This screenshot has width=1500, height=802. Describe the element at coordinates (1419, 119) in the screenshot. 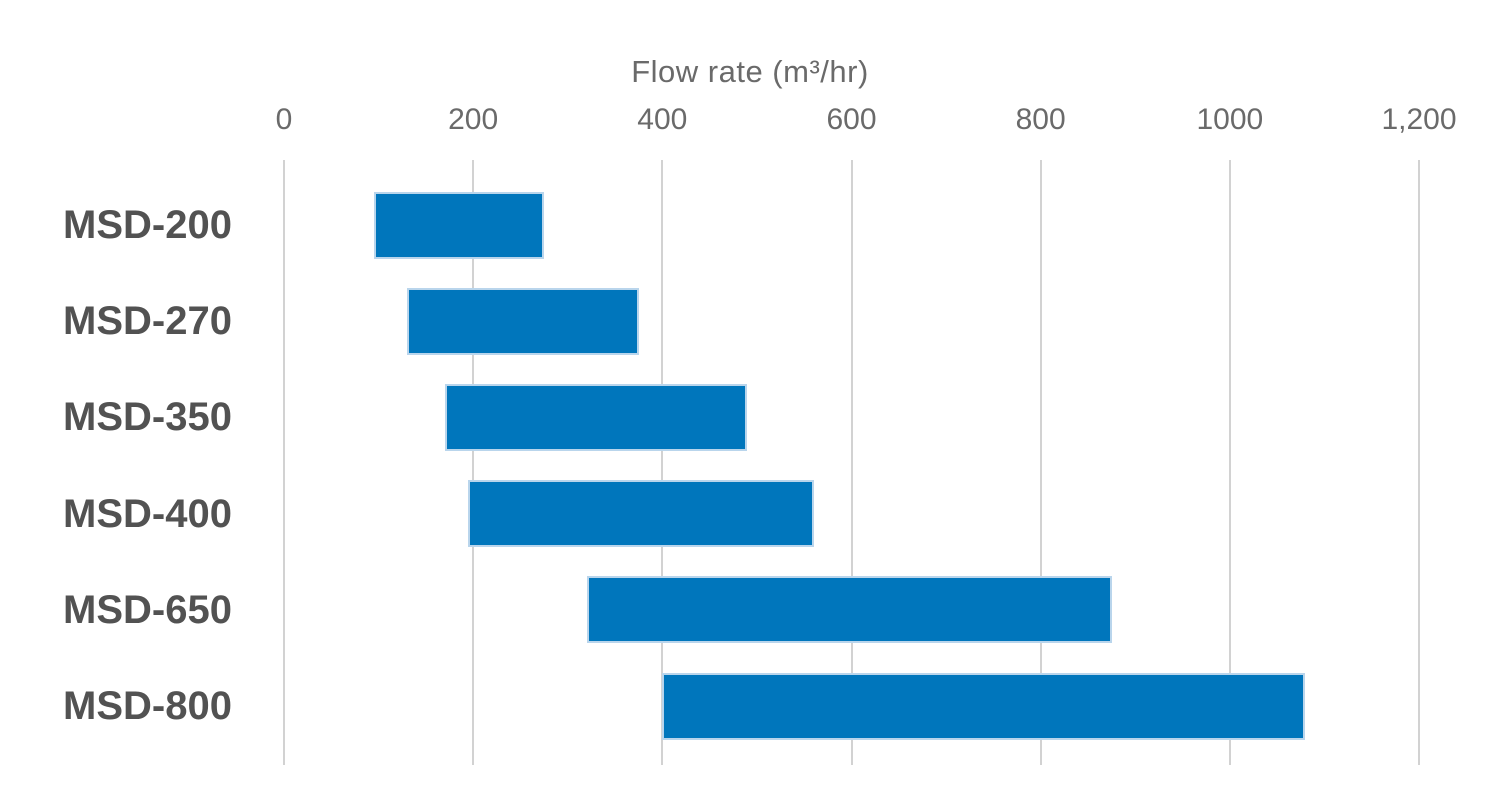

I see `x-tick-label-1200: 1,200` at that location.